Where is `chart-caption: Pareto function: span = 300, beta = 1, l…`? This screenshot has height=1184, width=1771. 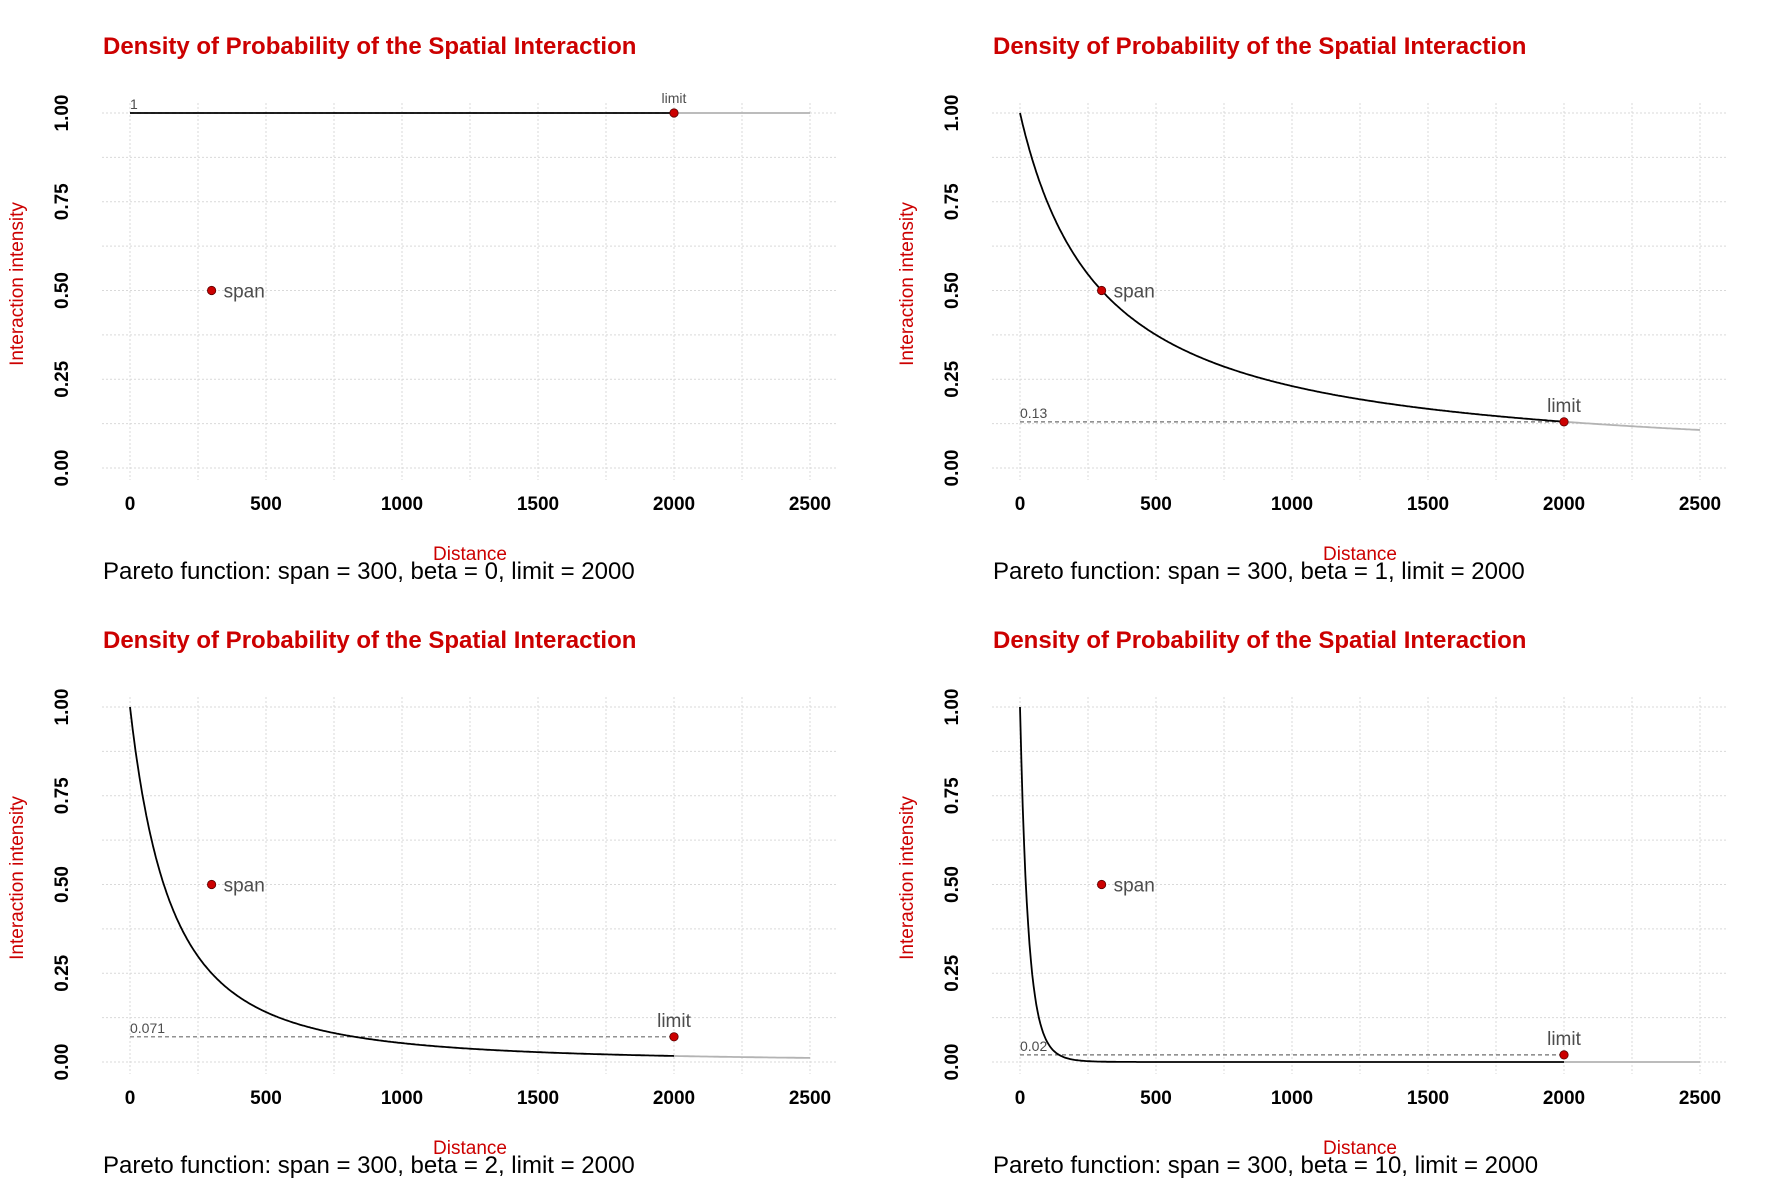 chart-caption: Pareto function: span = 300, beta = 1, l… is located at coordinates (1259, 571).